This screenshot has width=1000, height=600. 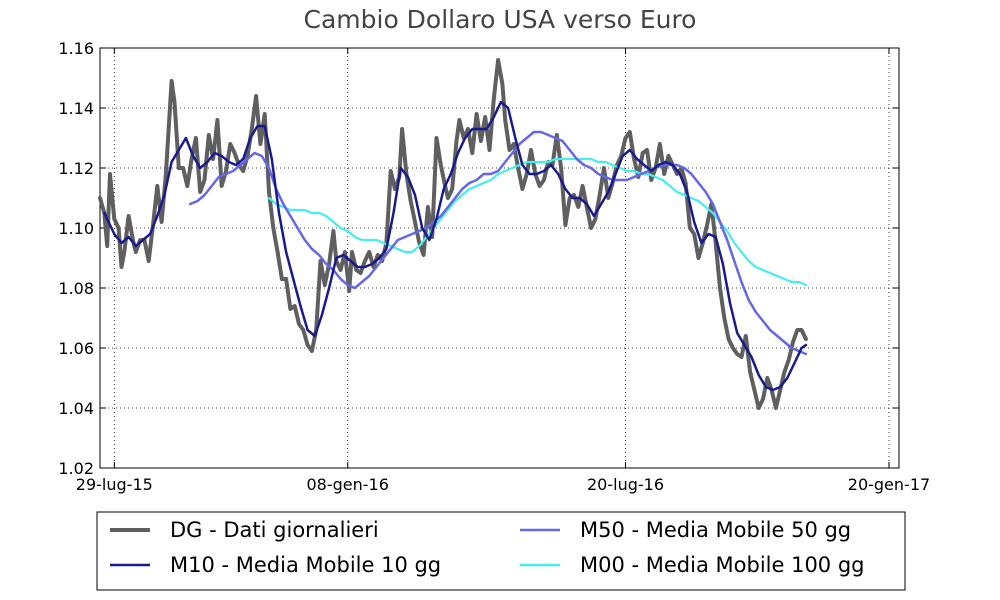 What do you see at coordinates (274, 530) in the screenshot?
I see `legend-label-dg: DG - Dati giornalieri` at bounding box center [274, 530].